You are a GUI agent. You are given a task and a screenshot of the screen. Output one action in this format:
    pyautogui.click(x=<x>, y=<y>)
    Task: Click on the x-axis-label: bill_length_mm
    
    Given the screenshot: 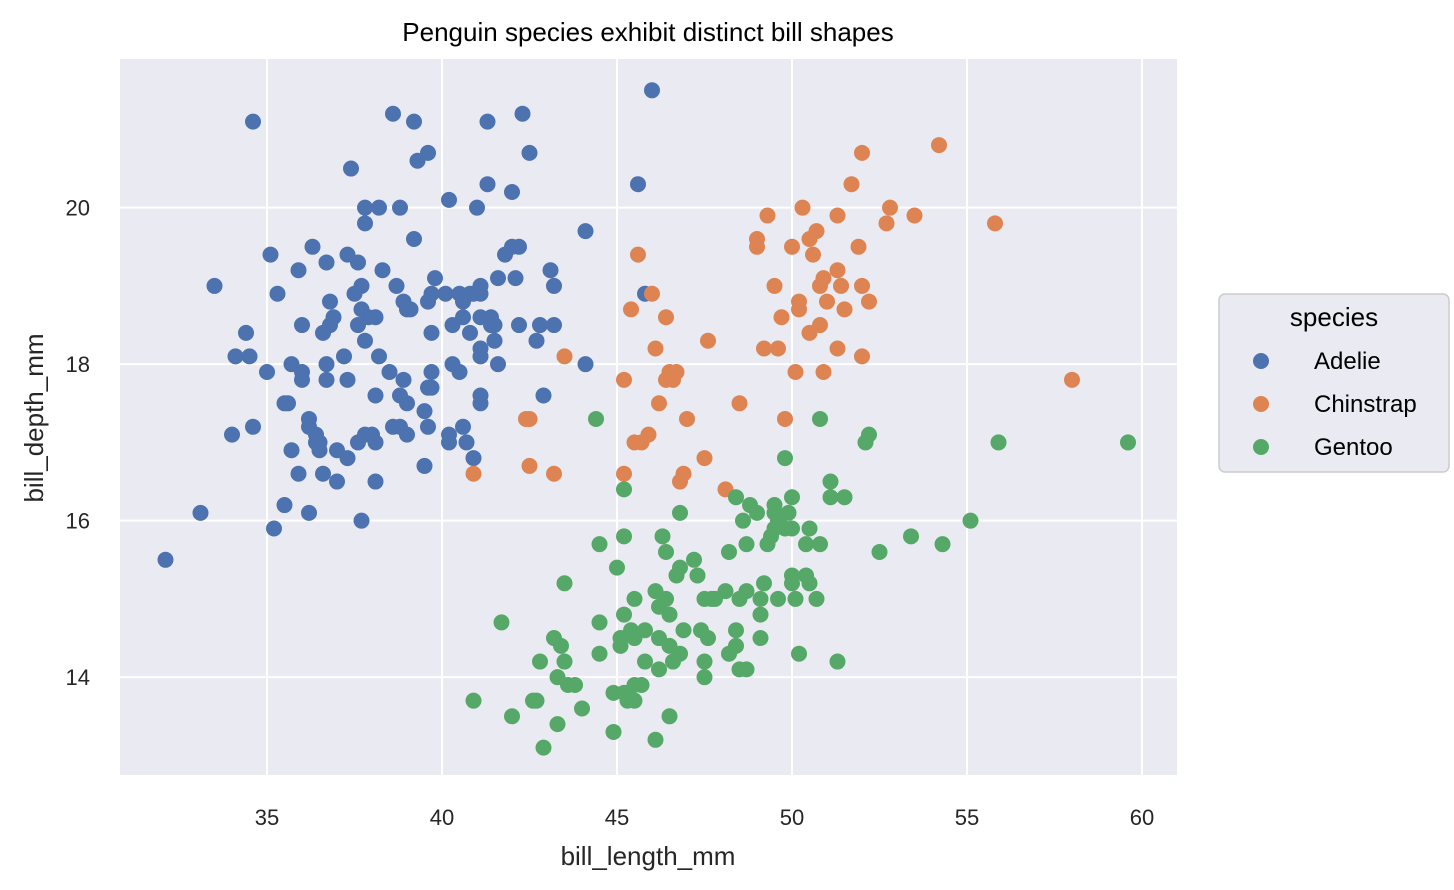 What is the action you would take?
    pyautogui.click(x=648, y=856)
    